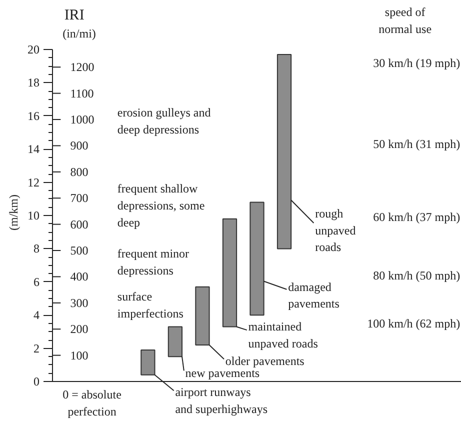 The image size is (461, 424). What do you see at coordinates (34, 215) in the screenshot?
I see `y-tick-label: 10` at bounding box center [34, 215].